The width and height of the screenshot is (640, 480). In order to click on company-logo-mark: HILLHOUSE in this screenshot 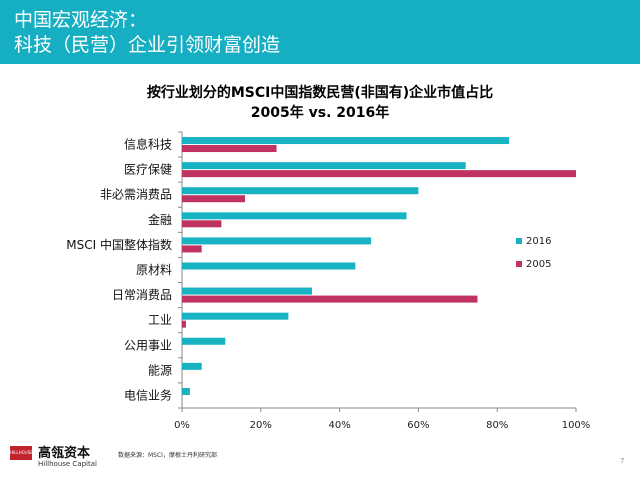, I will do `click(21, 453)`.